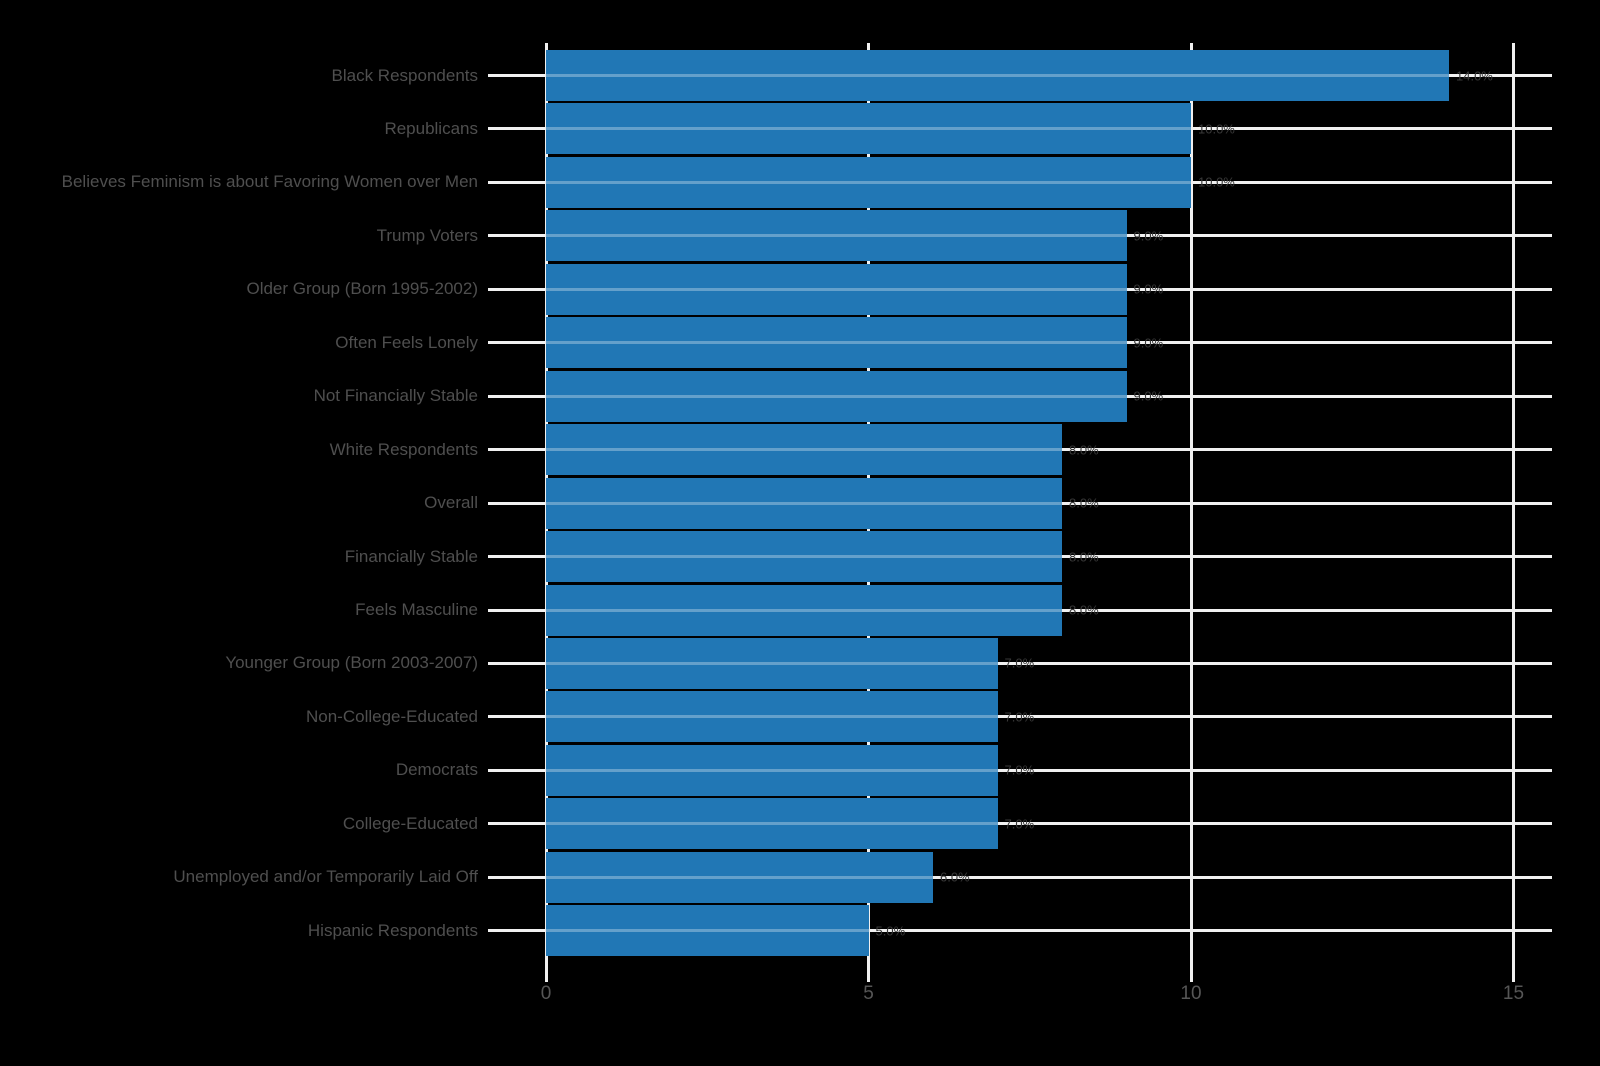 The height and width of the screenshot is (1066, 1600). I want to click on category-label: College-Educated, so click(410, 823).